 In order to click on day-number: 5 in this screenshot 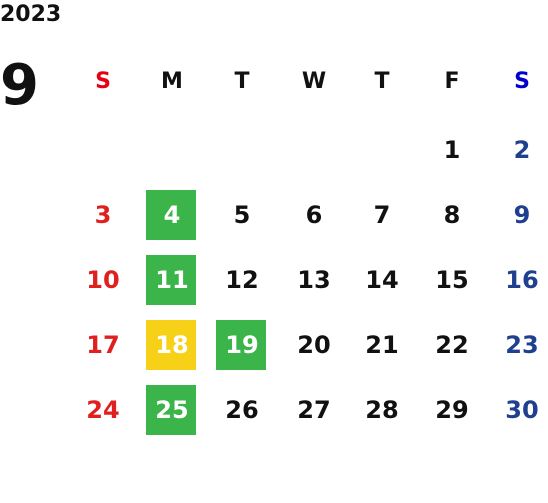, I will do `click(242, 215)`.